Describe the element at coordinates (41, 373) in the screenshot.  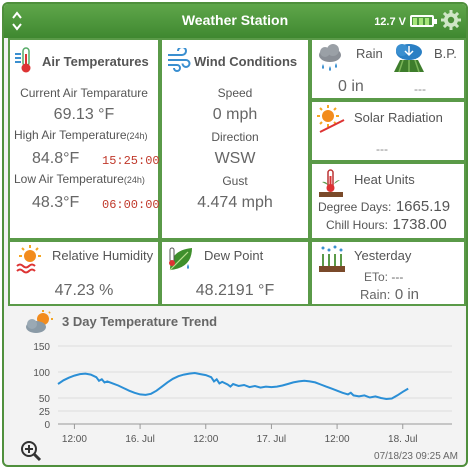
I see `y-tick-label: 100` at that location.